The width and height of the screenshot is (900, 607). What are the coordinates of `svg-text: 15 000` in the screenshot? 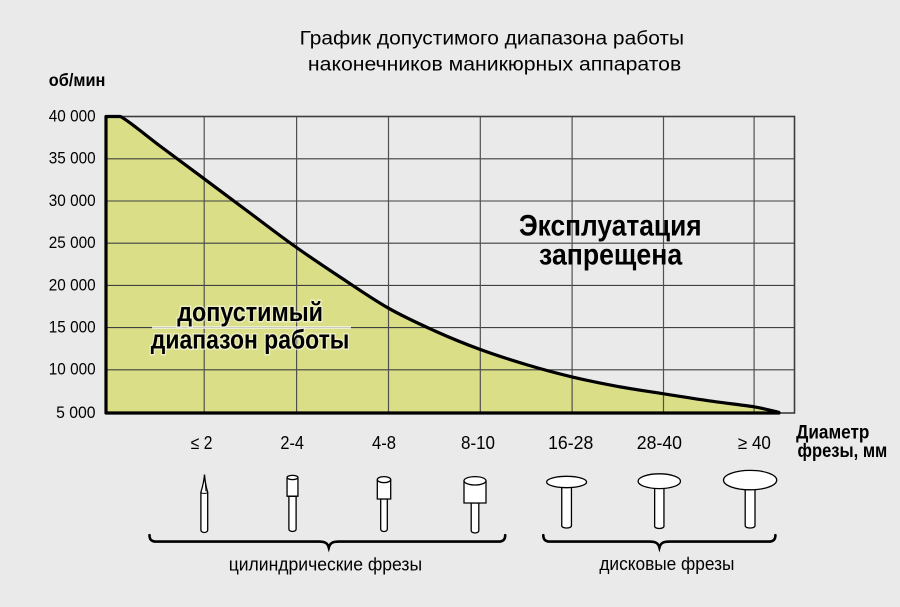 It's located at (72, 327).